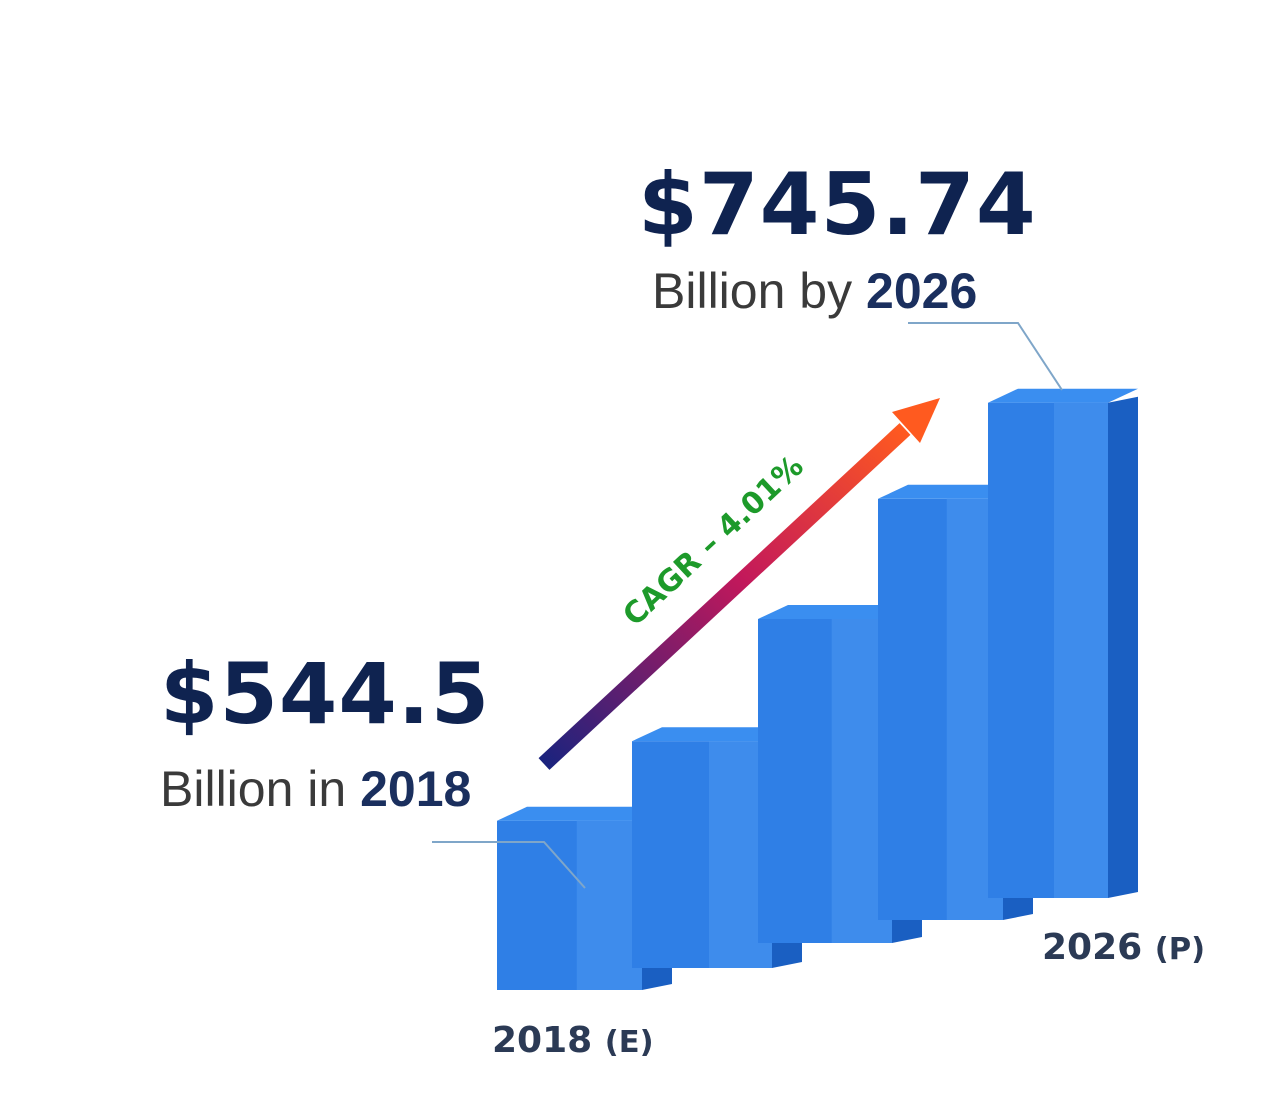 Image resolution: width=1280 pixels, height=1095 pixels. I want to click on x-tick-label-first: 2018 (E), so click(573, 1040).